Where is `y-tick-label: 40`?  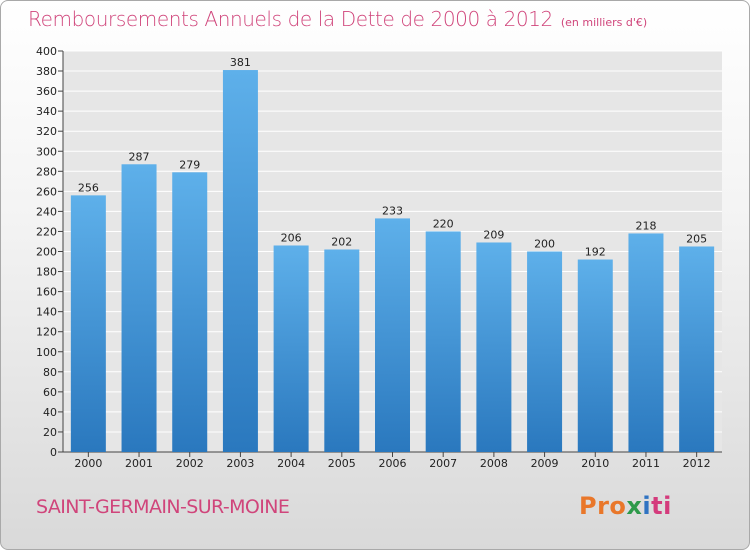
y-tick-label: 40 is located at coordinates (50, 412).